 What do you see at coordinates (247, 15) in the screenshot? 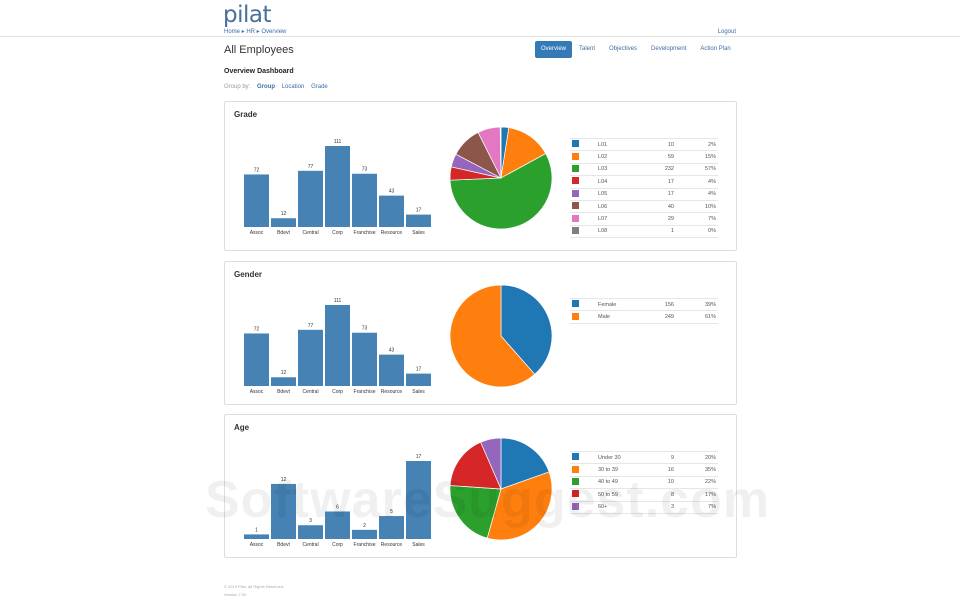
I see `logo: pilat` at bounding box center [247, 15].